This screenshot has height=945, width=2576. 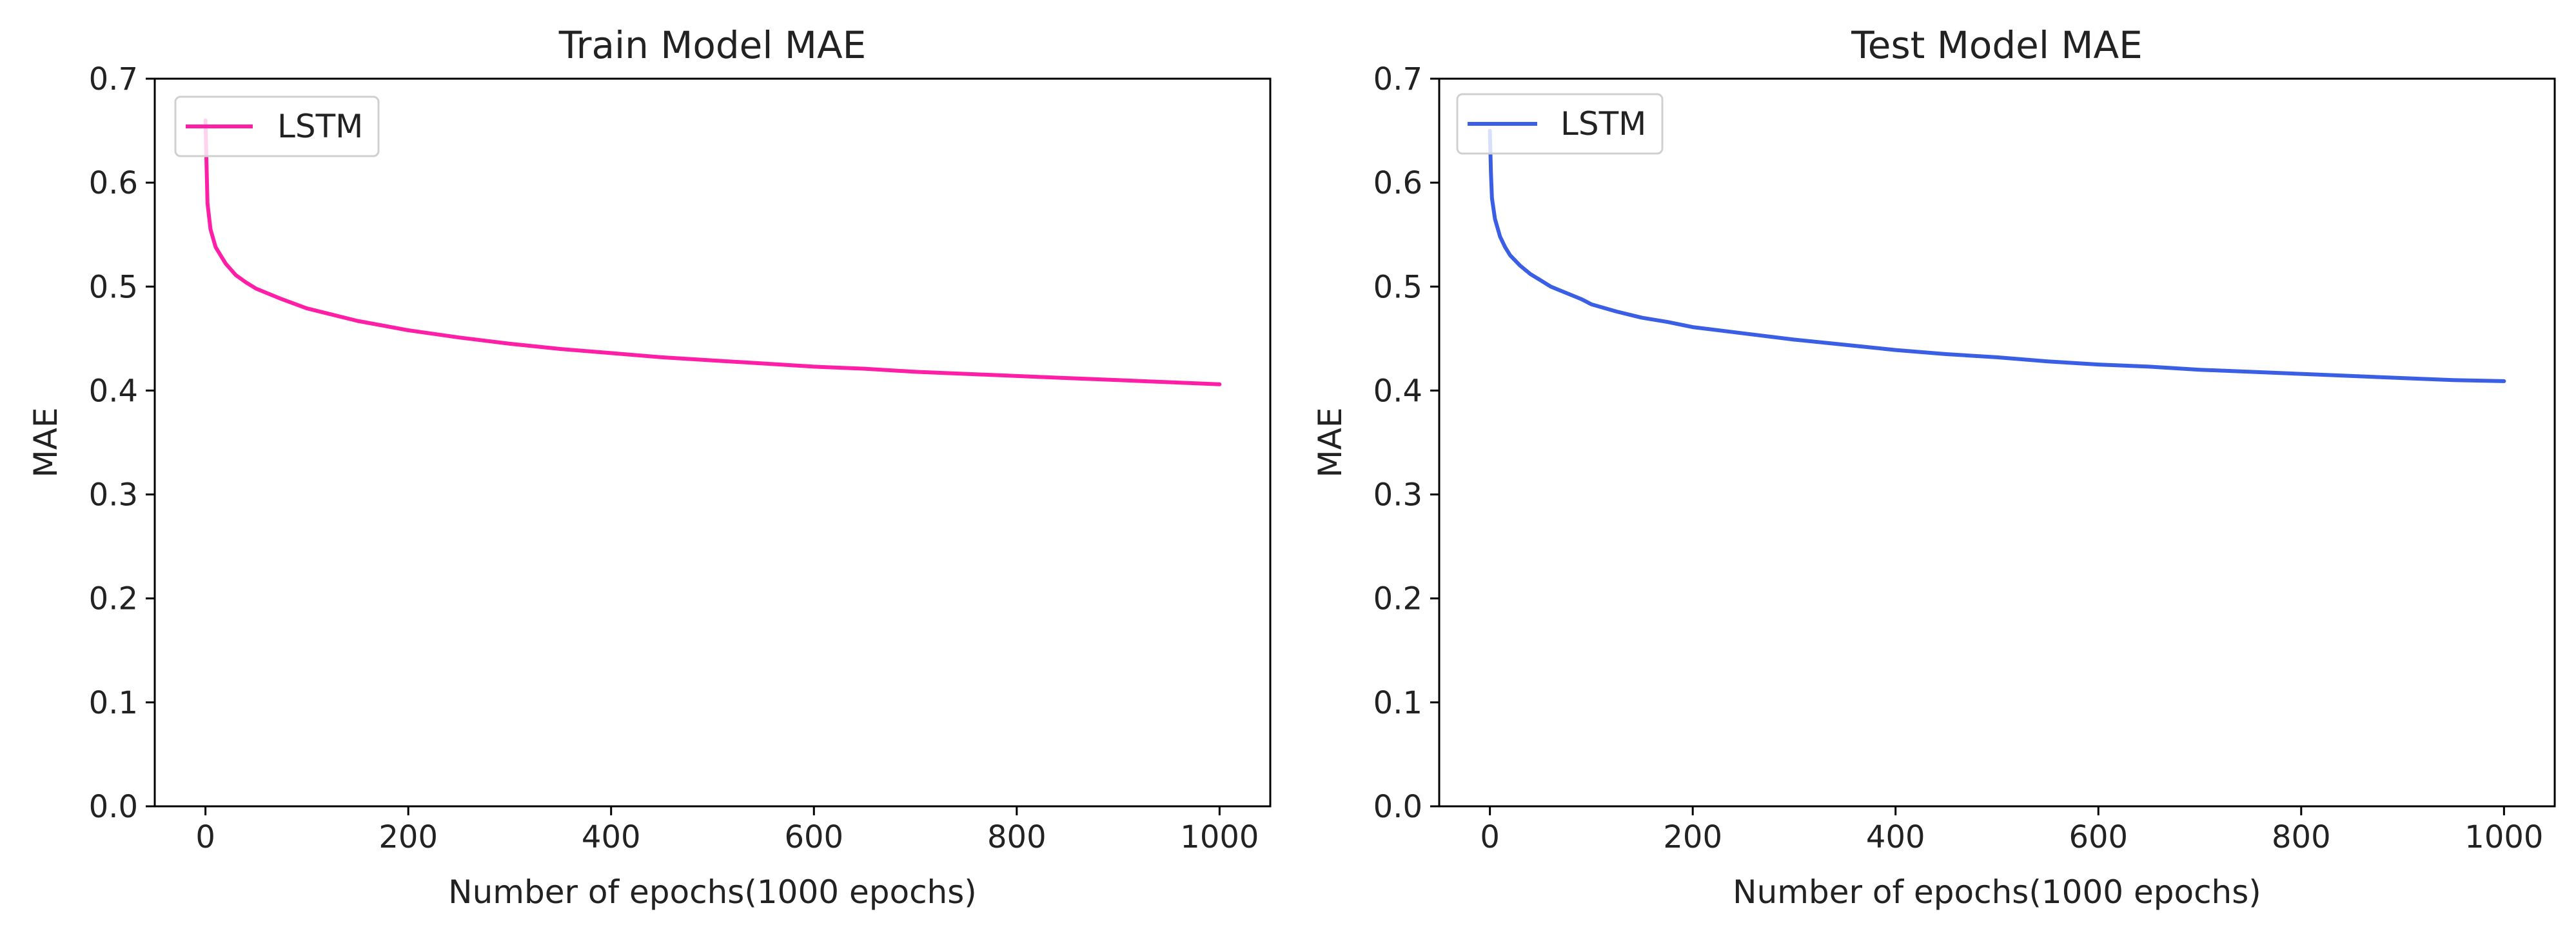 What do you see at coordinates (320, 126) in the screenshot?
I see `train-legend-label: LSTM` at bounding box center [320, 126].